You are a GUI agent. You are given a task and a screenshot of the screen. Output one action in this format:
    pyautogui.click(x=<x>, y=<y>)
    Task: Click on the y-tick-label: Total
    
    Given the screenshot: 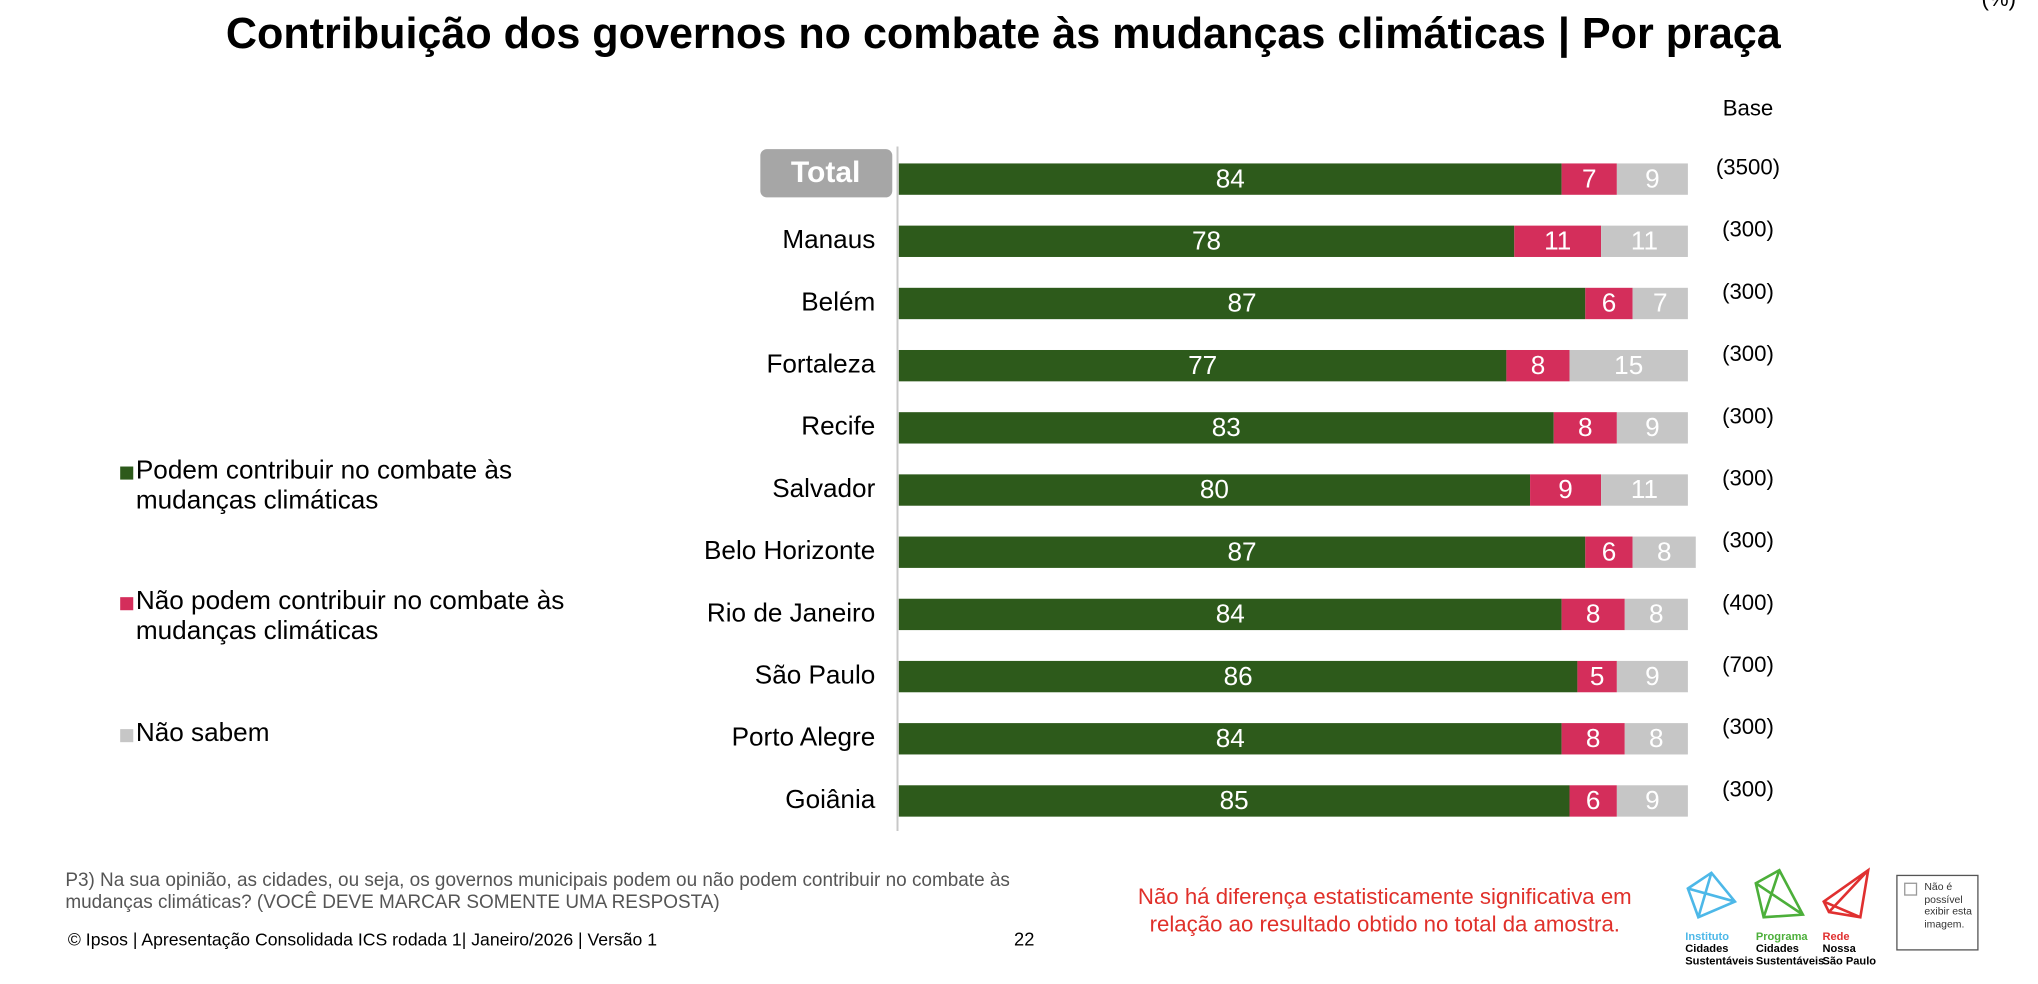 What is the action you would take?
    pyautogui.click(x=826, y=172)
    